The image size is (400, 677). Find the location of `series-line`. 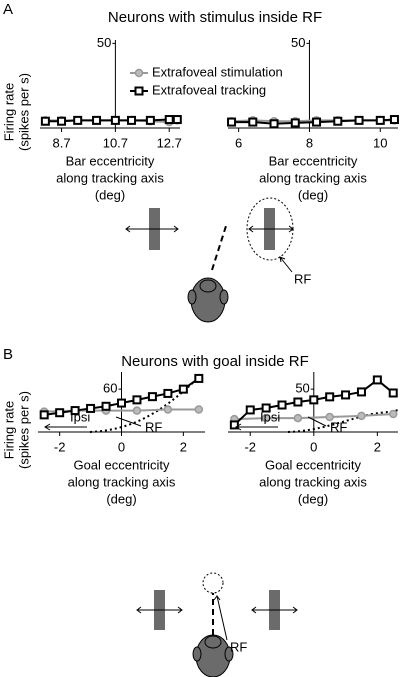

series-line is located at coordinates (314, 417).